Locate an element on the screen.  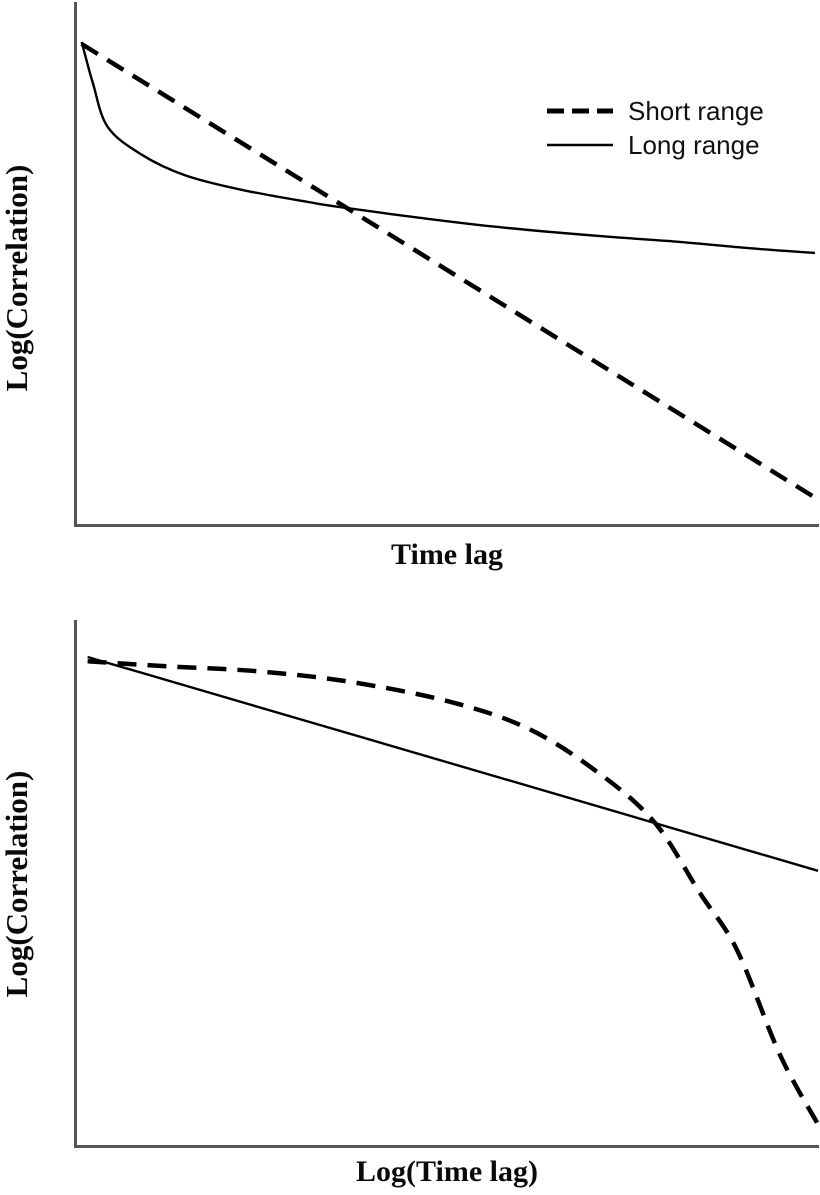
chart-top-y-axis-label: Log(Correlation) is located at coordinates (17, 278).